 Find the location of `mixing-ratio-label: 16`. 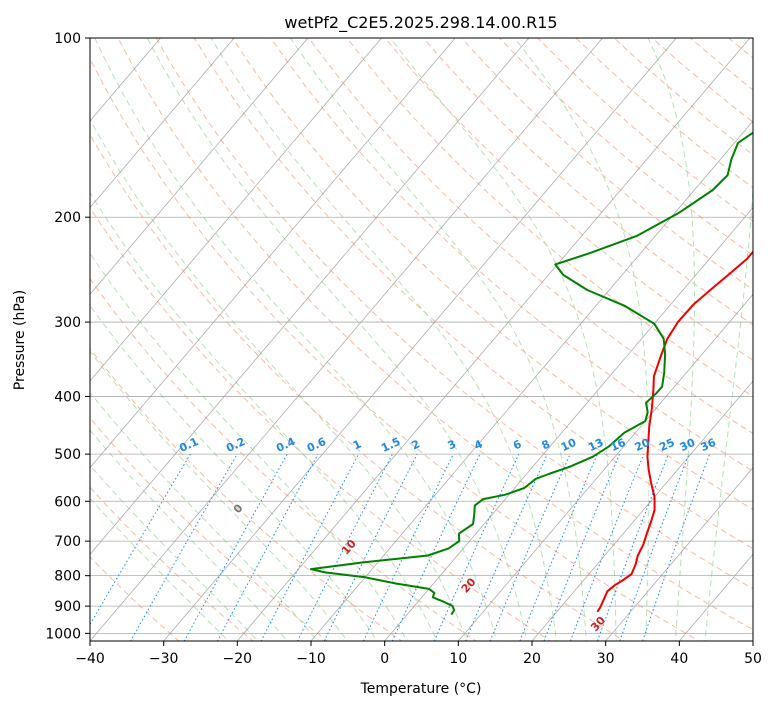

mixing-ratio-label: 16 is located at coordinates (618, 445).